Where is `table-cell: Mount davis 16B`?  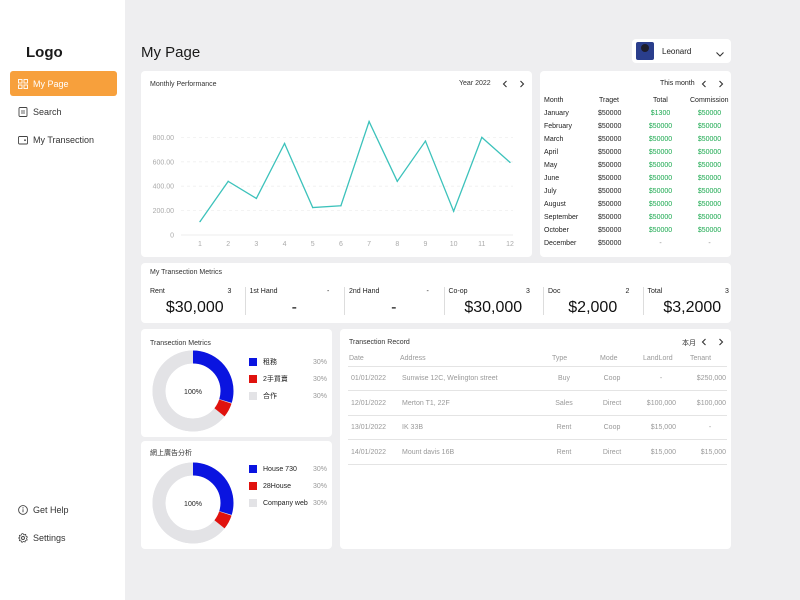
table-cell: Mount davis 16B is located at coordinates (428, 452).